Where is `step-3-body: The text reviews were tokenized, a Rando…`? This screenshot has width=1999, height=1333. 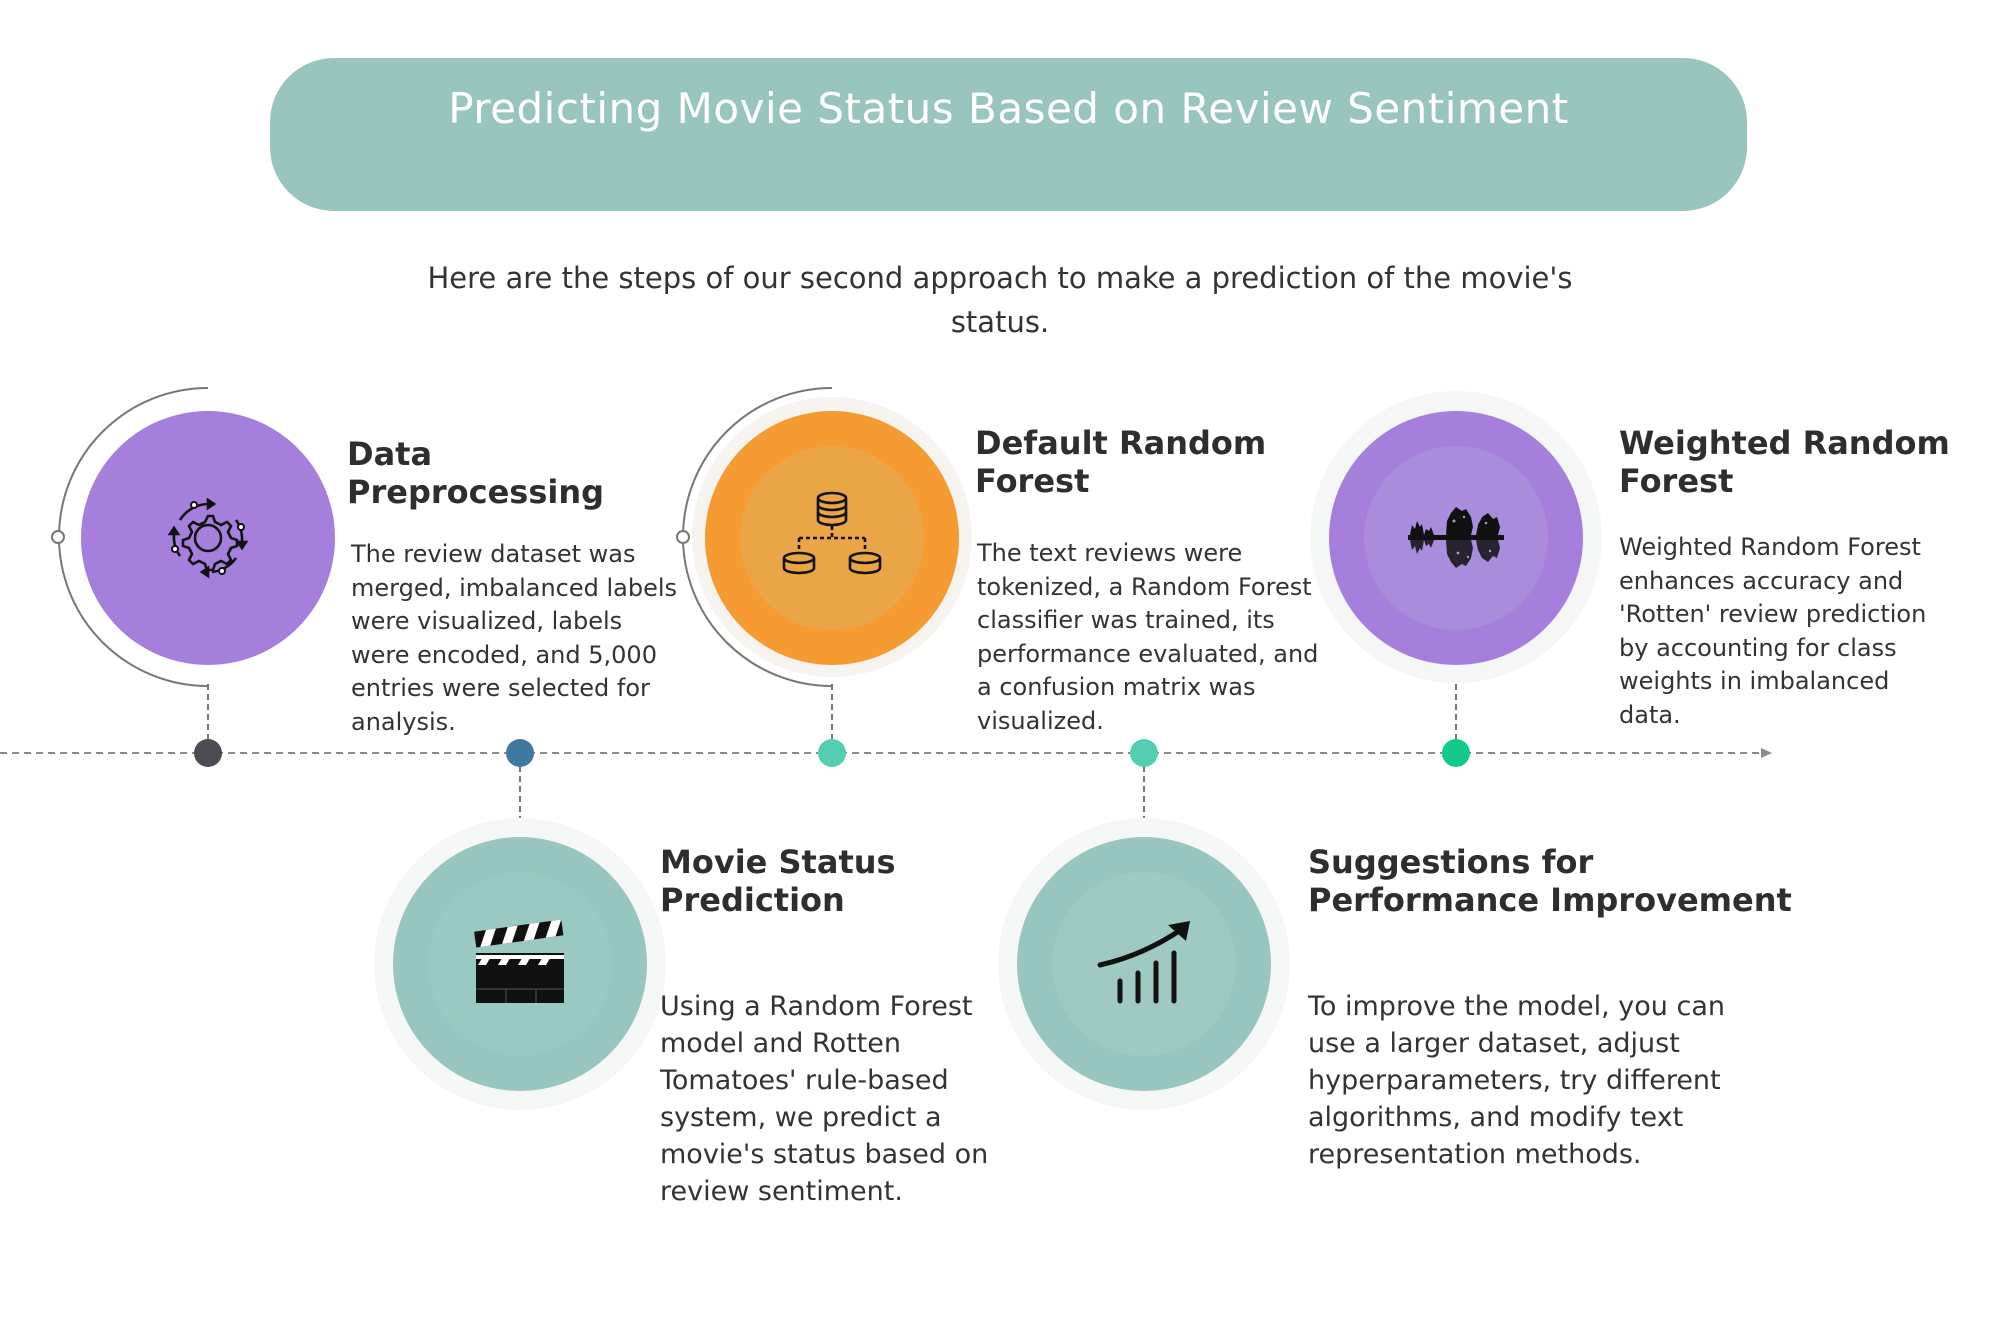 step-3-body: The text reviews were tokenized, a Rando… is located at coordinates (1148, 637).